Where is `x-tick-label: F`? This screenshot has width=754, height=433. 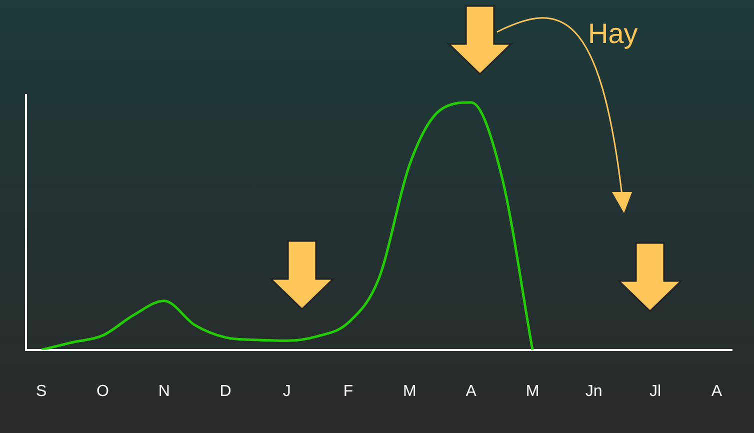 x-tick-label: F is located at coordinates (348, 391).